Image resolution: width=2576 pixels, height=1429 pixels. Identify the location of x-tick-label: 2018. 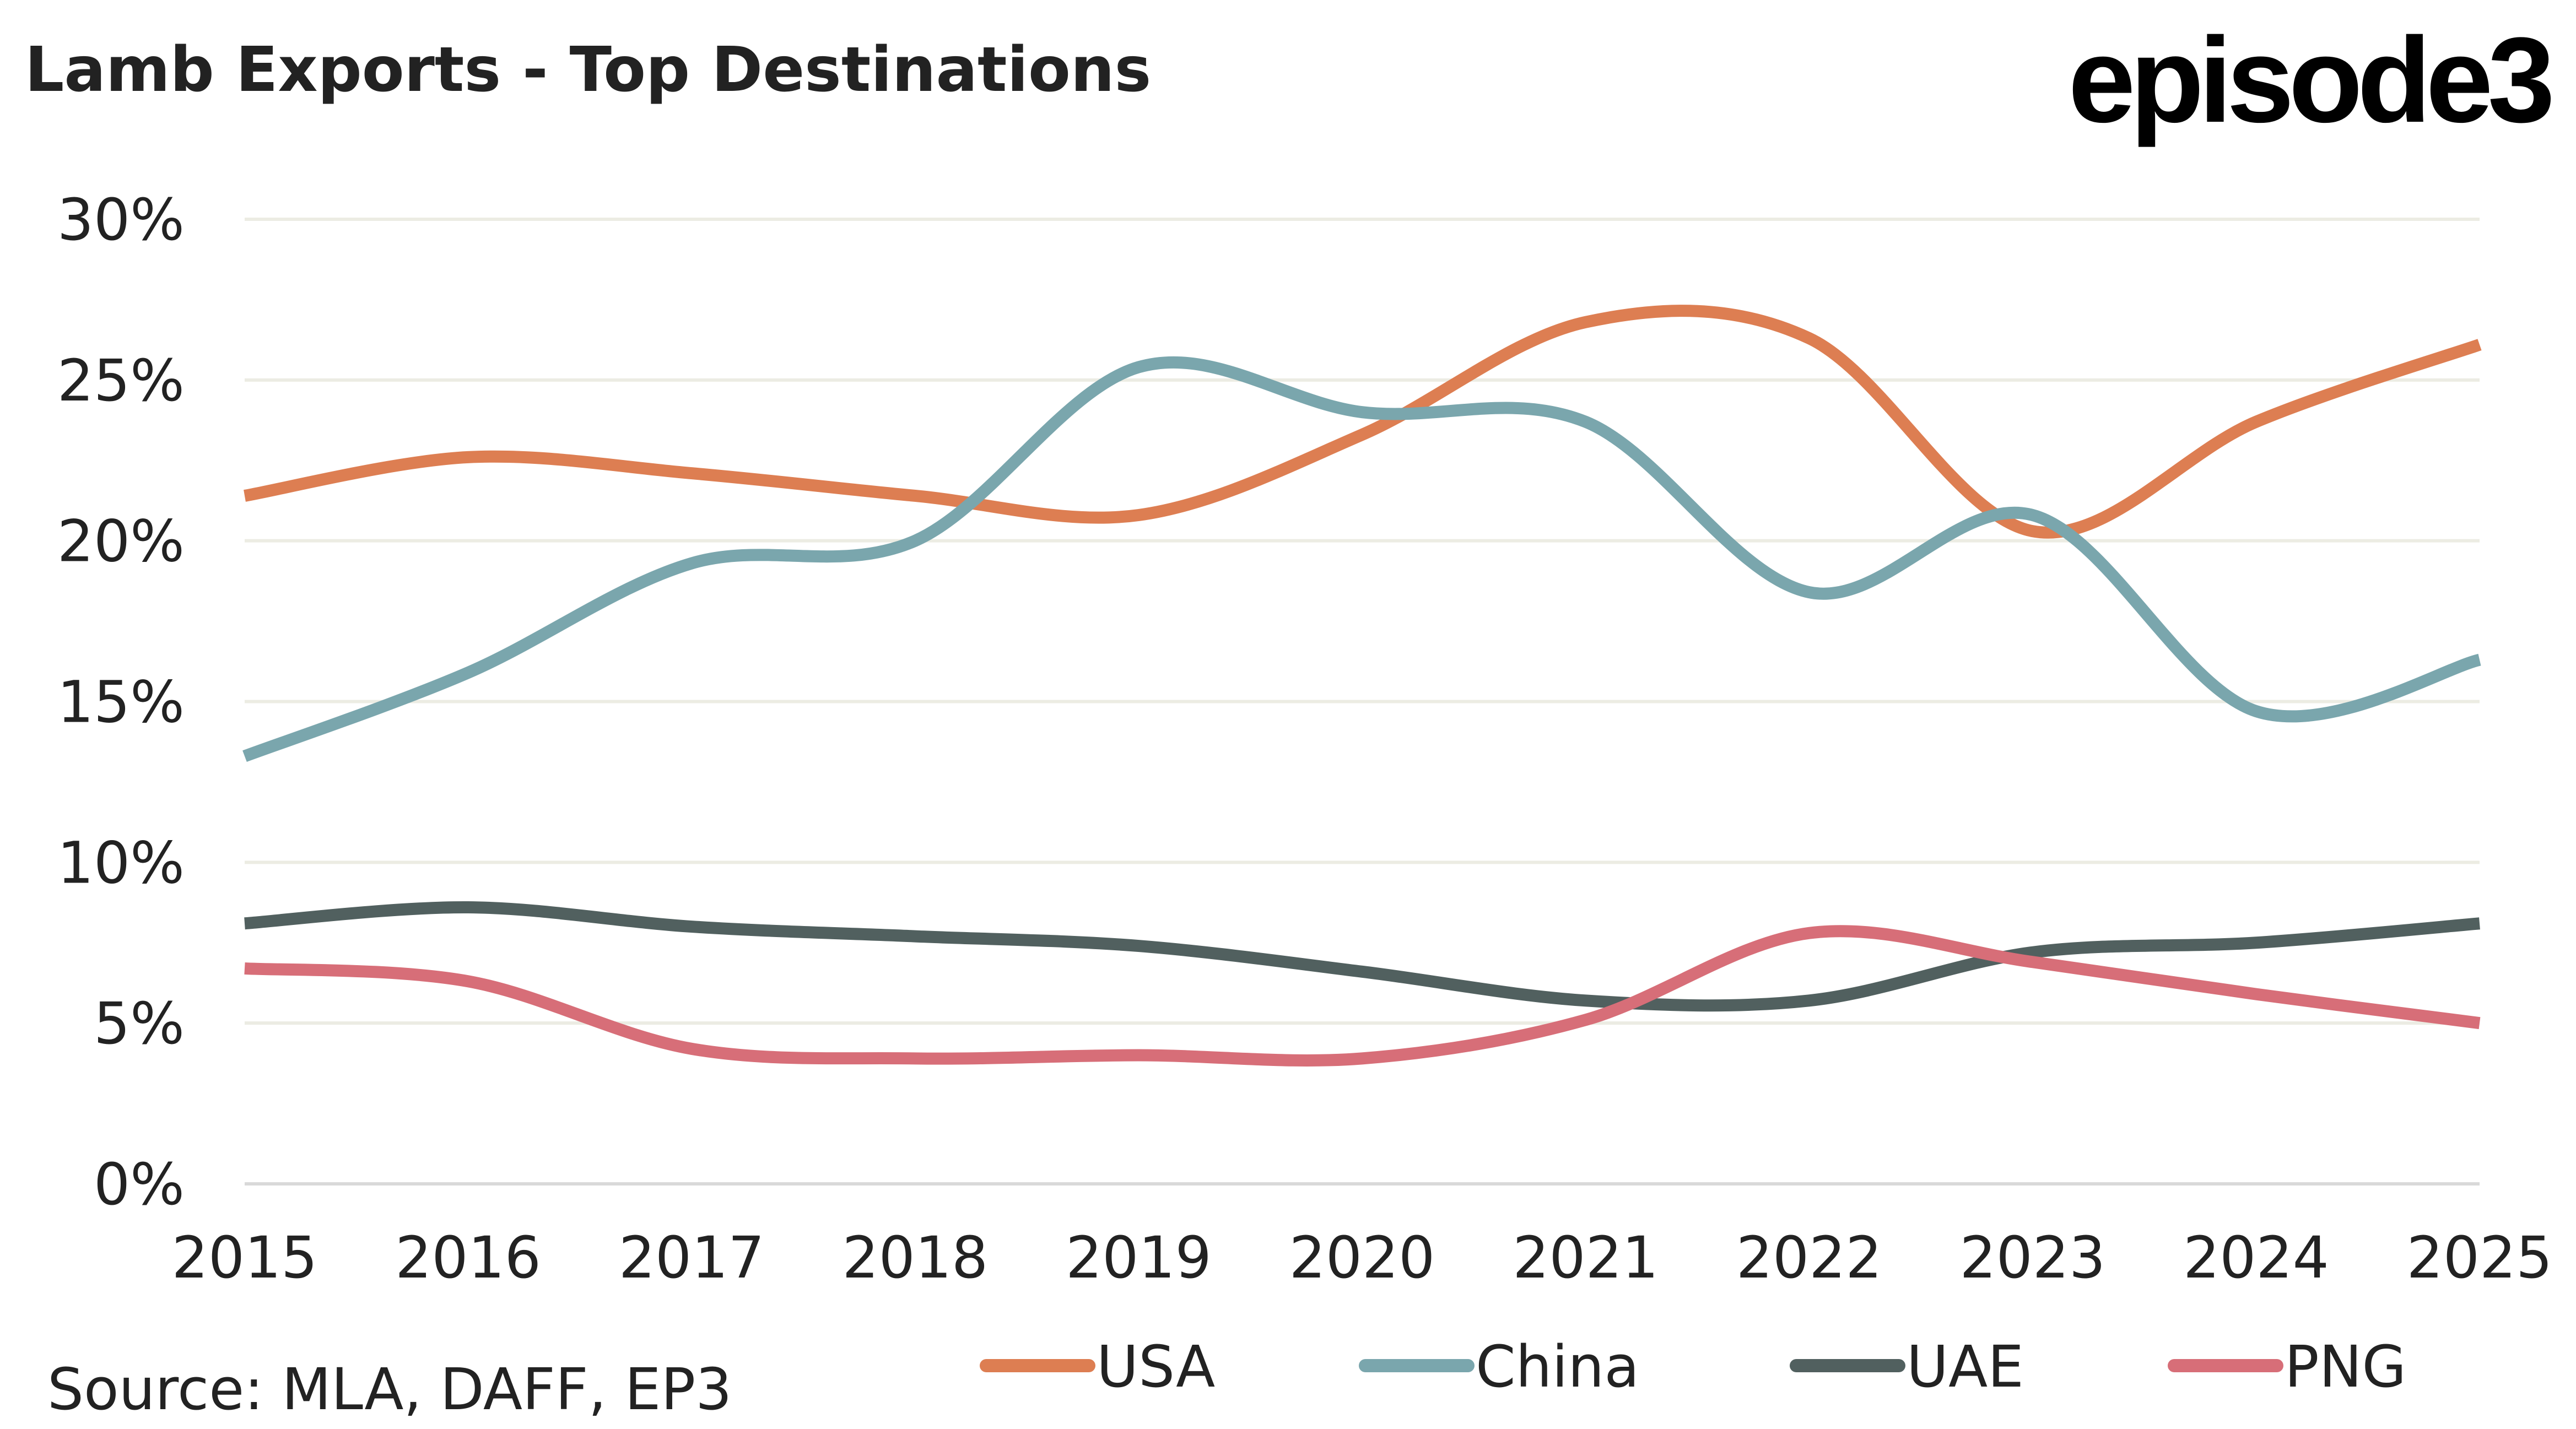
(915, 1257).